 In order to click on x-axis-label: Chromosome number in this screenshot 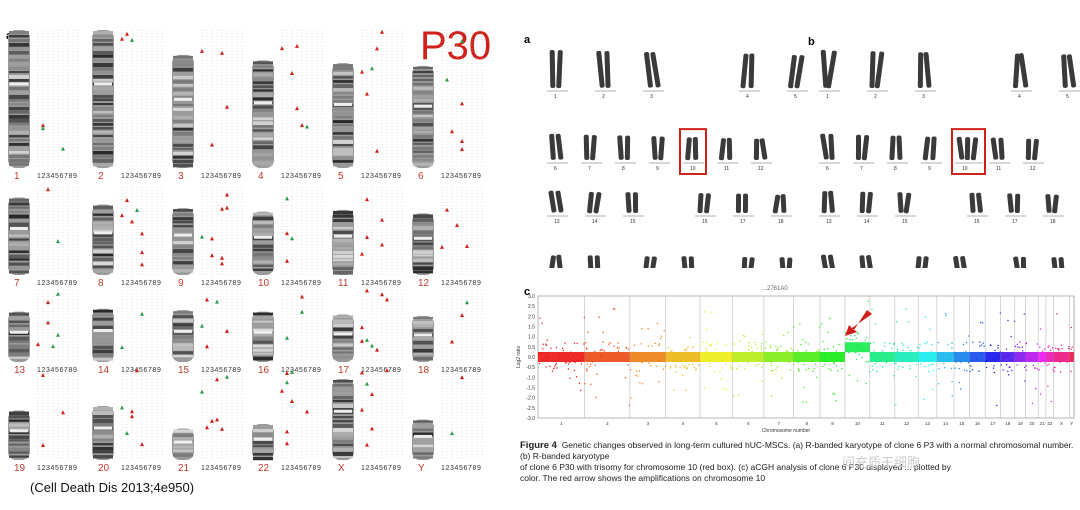, I will do `click(786, 431)`.